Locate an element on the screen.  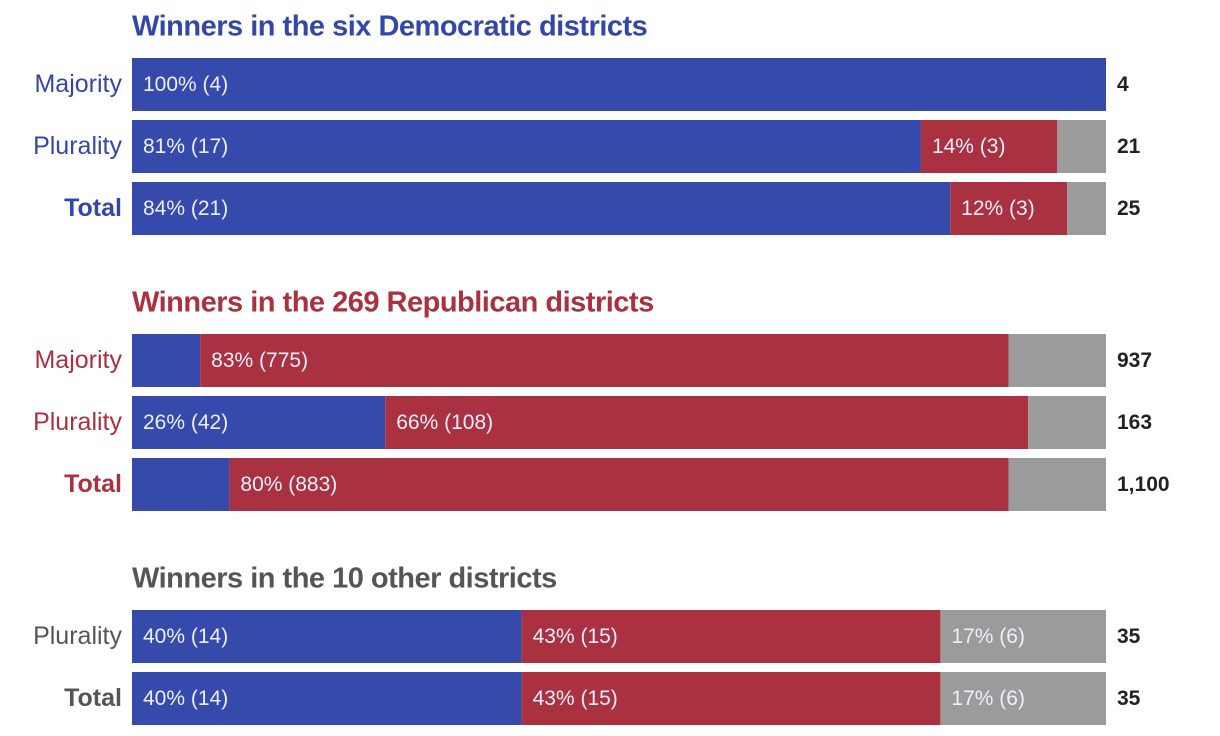
total-label: 25 is located at coordinates (1129, 208).